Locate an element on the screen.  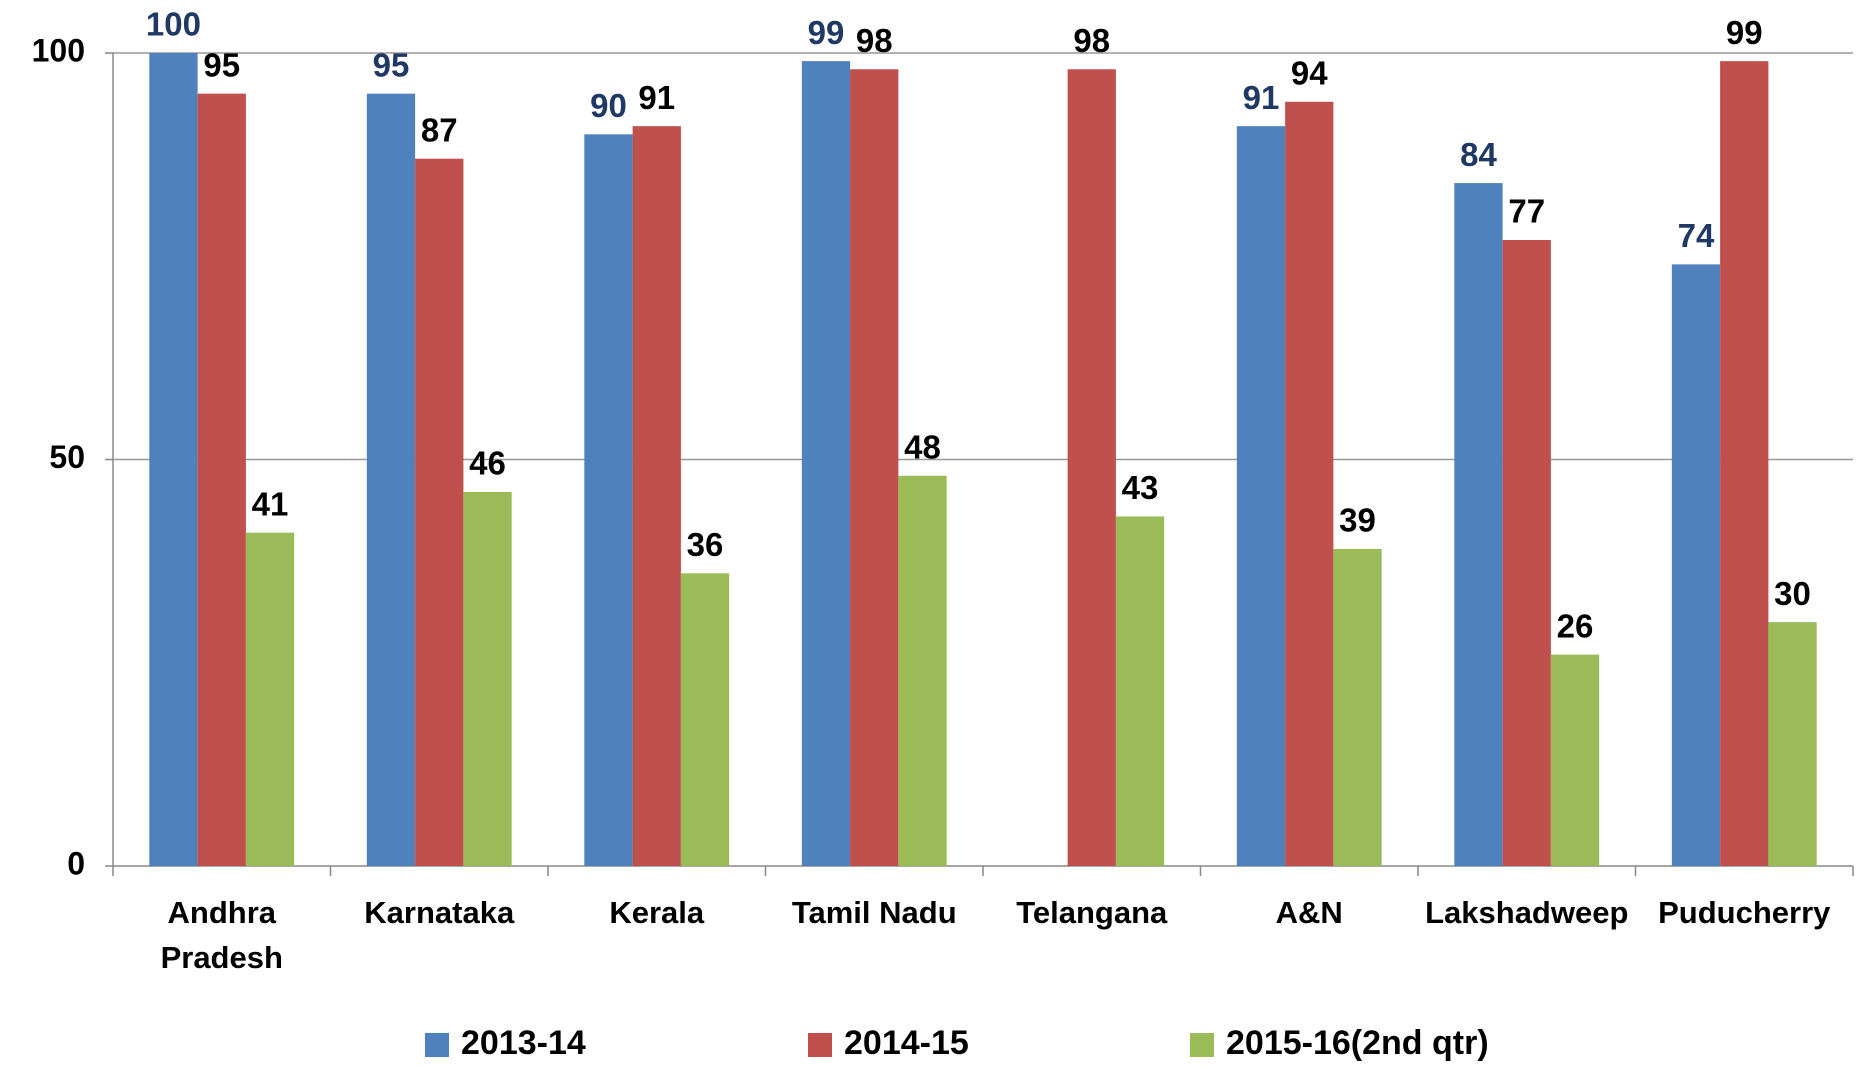
data-label: 94 is located at coordinates (1309, 72).